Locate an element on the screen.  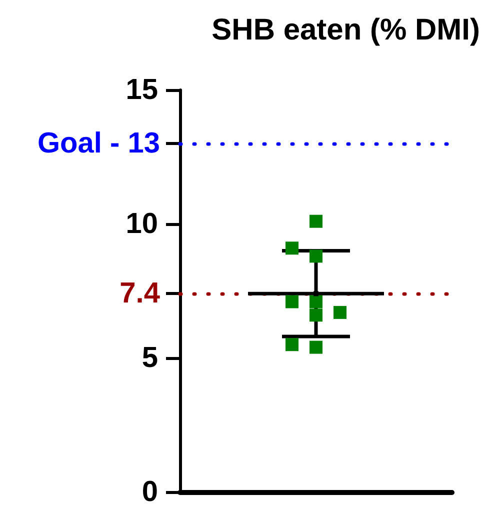
y-tick-label: 0 is located at coordinates (150, 492).